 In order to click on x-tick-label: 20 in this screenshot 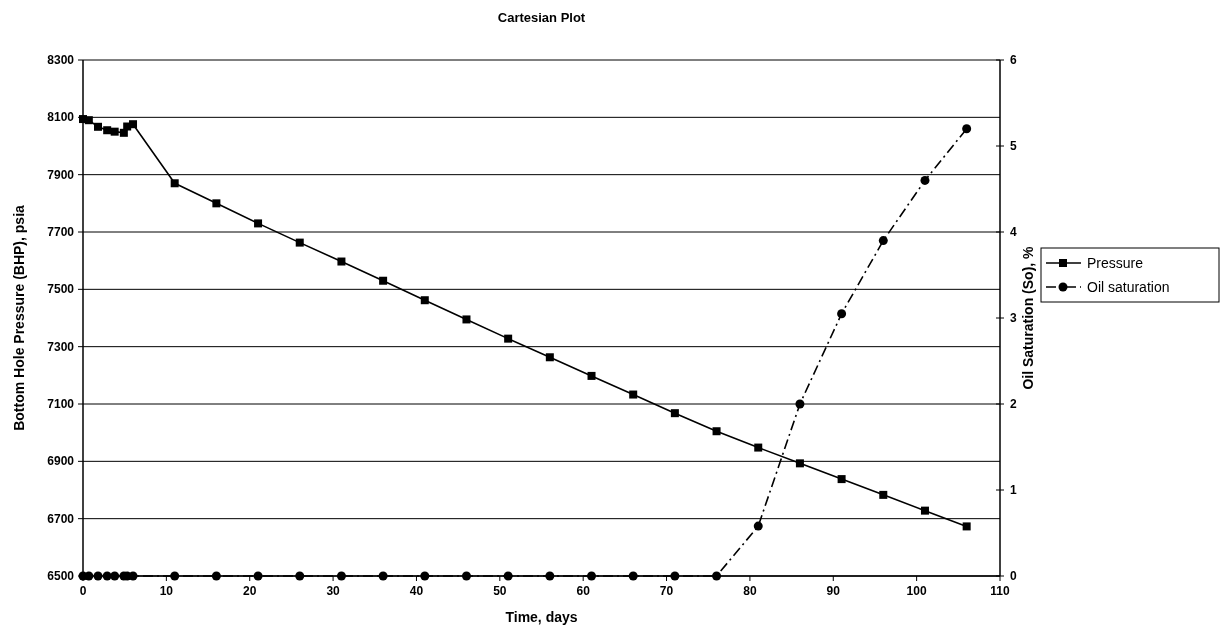, I will do `click(250, 591)`.